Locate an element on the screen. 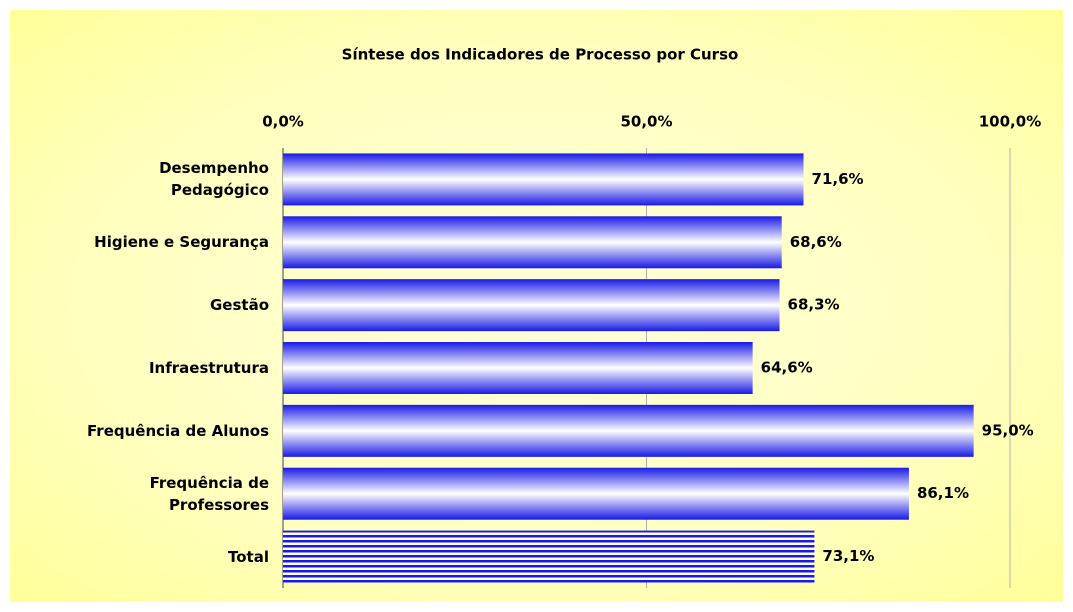 The width and height of the screenshot is (1073, 612). value-label: 64,6% is located at coordinates (787, 368).